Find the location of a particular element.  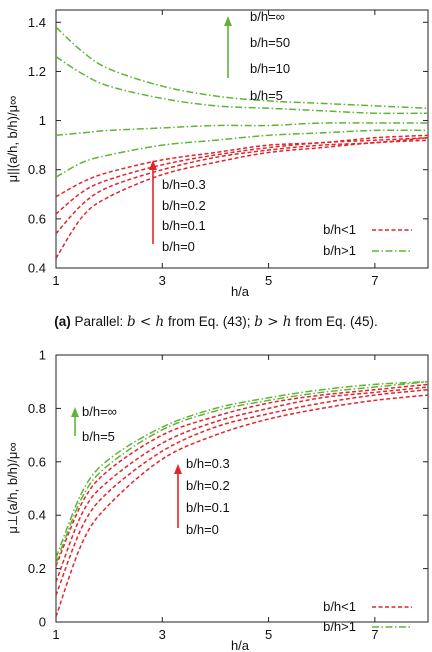

annotation-label-gt: b/h=50 is located at coordinates (270, 42).